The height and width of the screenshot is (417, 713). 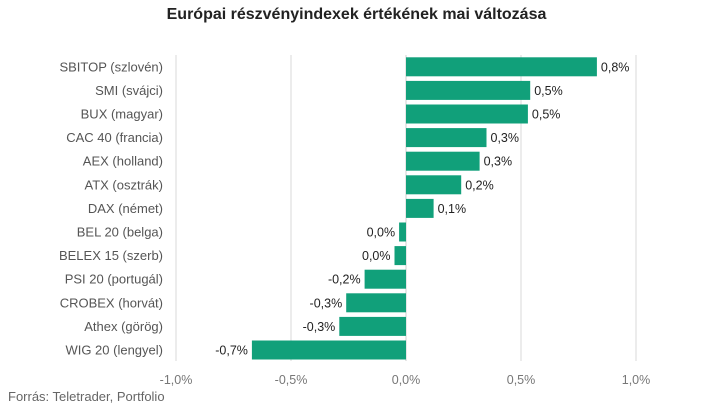 What do you see at coordinates (521, 380) in the screenshot?
I see `x-tick-label: 0,5%` at bounding box center [521, 380].